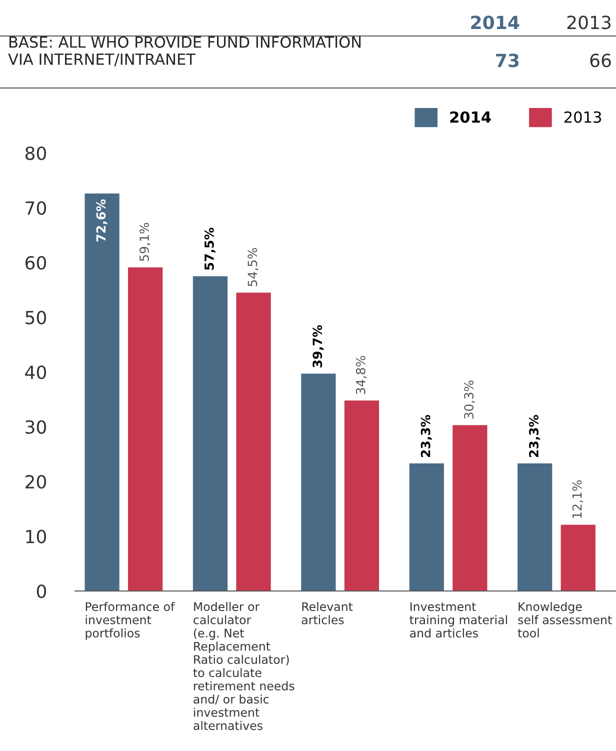 The height and width of the screenshot is (751, 616). What do you see at coordinates (470, 117) in the screenshot?
I see `legend-label: 2014` at bounding box center [470, 117].